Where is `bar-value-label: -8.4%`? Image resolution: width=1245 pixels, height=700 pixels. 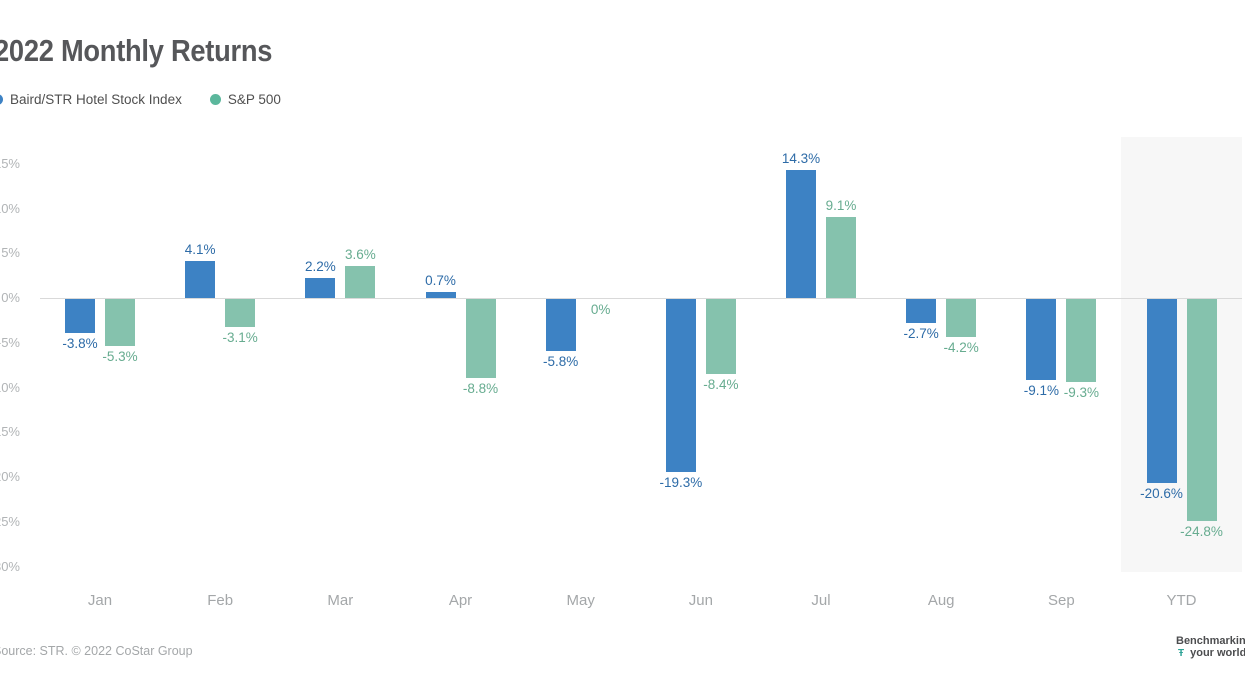 bar-value-label: -8.4% is located at coordinates (721, 385).